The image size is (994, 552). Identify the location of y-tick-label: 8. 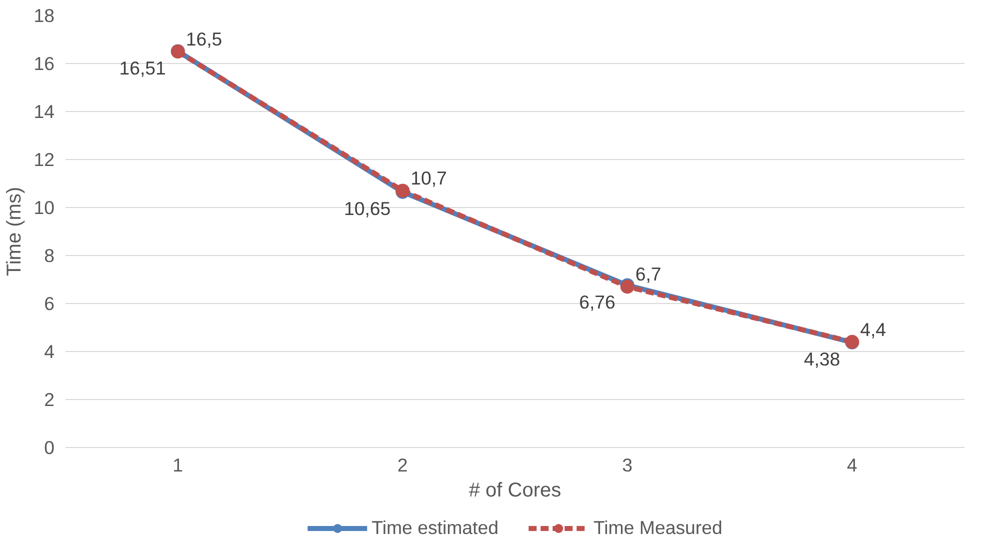
(49, 255).